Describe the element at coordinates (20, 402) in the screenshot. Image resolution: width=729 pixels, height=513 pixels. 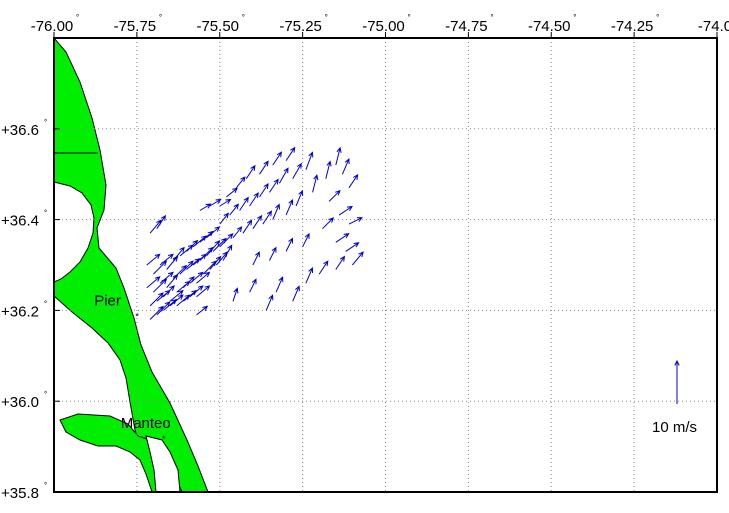
I see `tick-label-lat: +36.0` at that location.